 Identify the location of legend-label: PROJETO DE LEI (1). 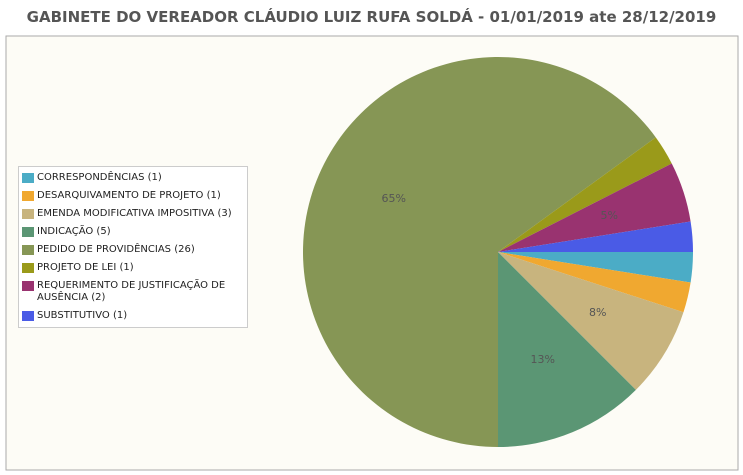
(85, 267).